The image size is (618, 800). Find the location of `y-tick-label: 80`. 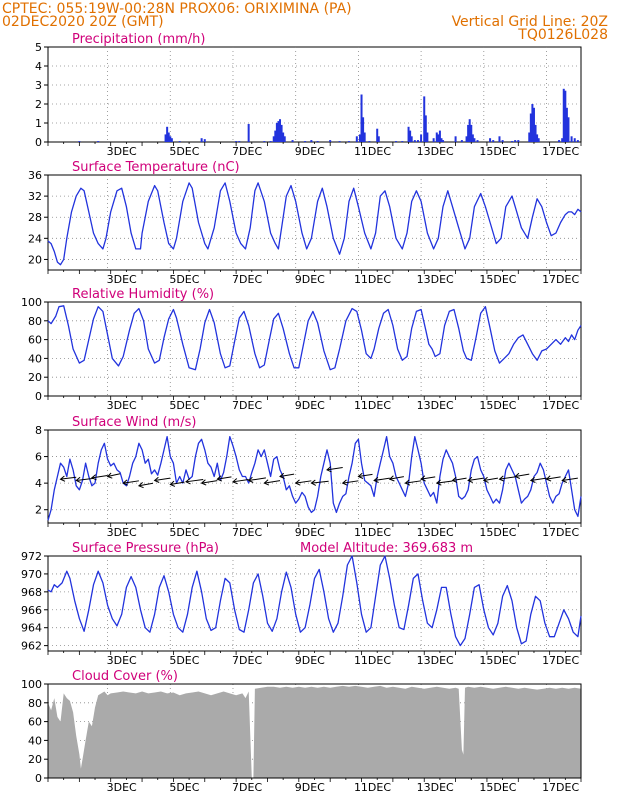

y-tick-label: 80 is located at coordinates (35, 321).